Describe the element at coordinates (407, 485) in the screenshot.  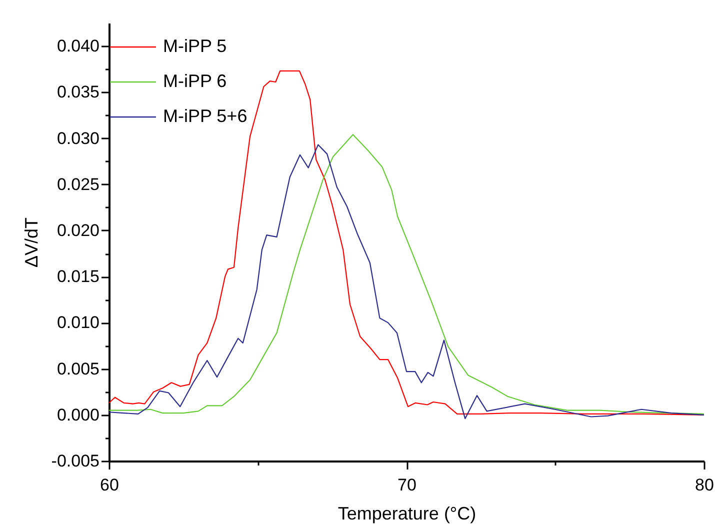
I see `x-tick-label: 70` at that location.